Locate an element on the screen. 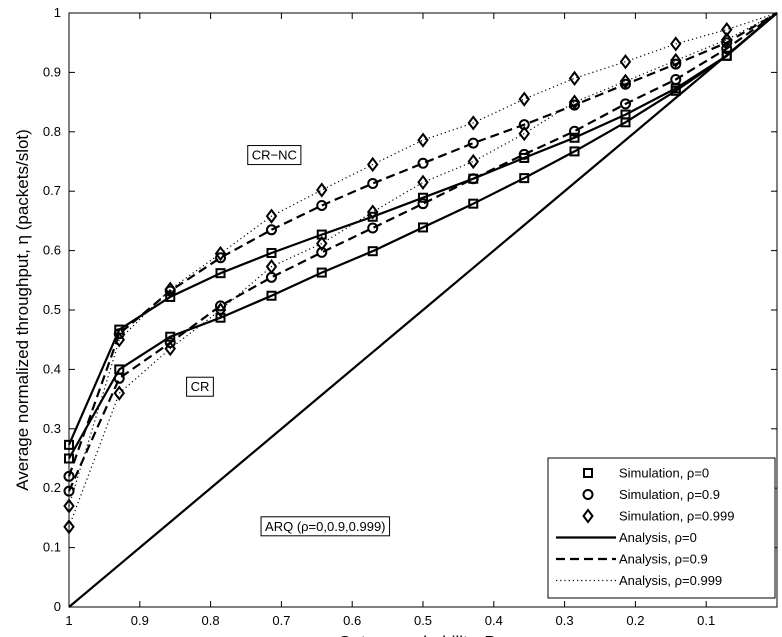 This screenshot has height=637, width=782. legend-label: Simulation, ρ=0.9 is located at coordinates (669, 494).